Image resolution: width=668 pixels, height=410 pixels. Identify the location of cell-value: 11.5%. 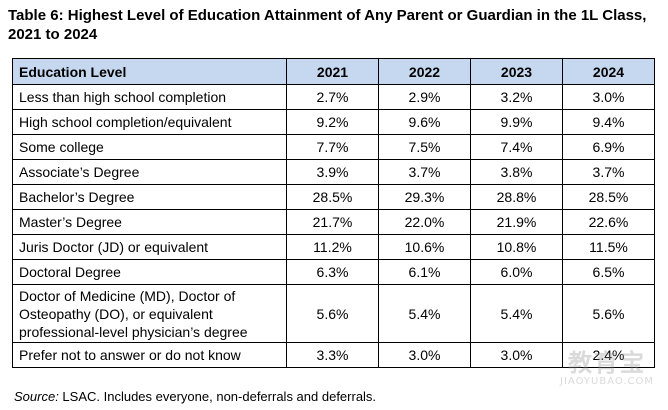
(608, 247).